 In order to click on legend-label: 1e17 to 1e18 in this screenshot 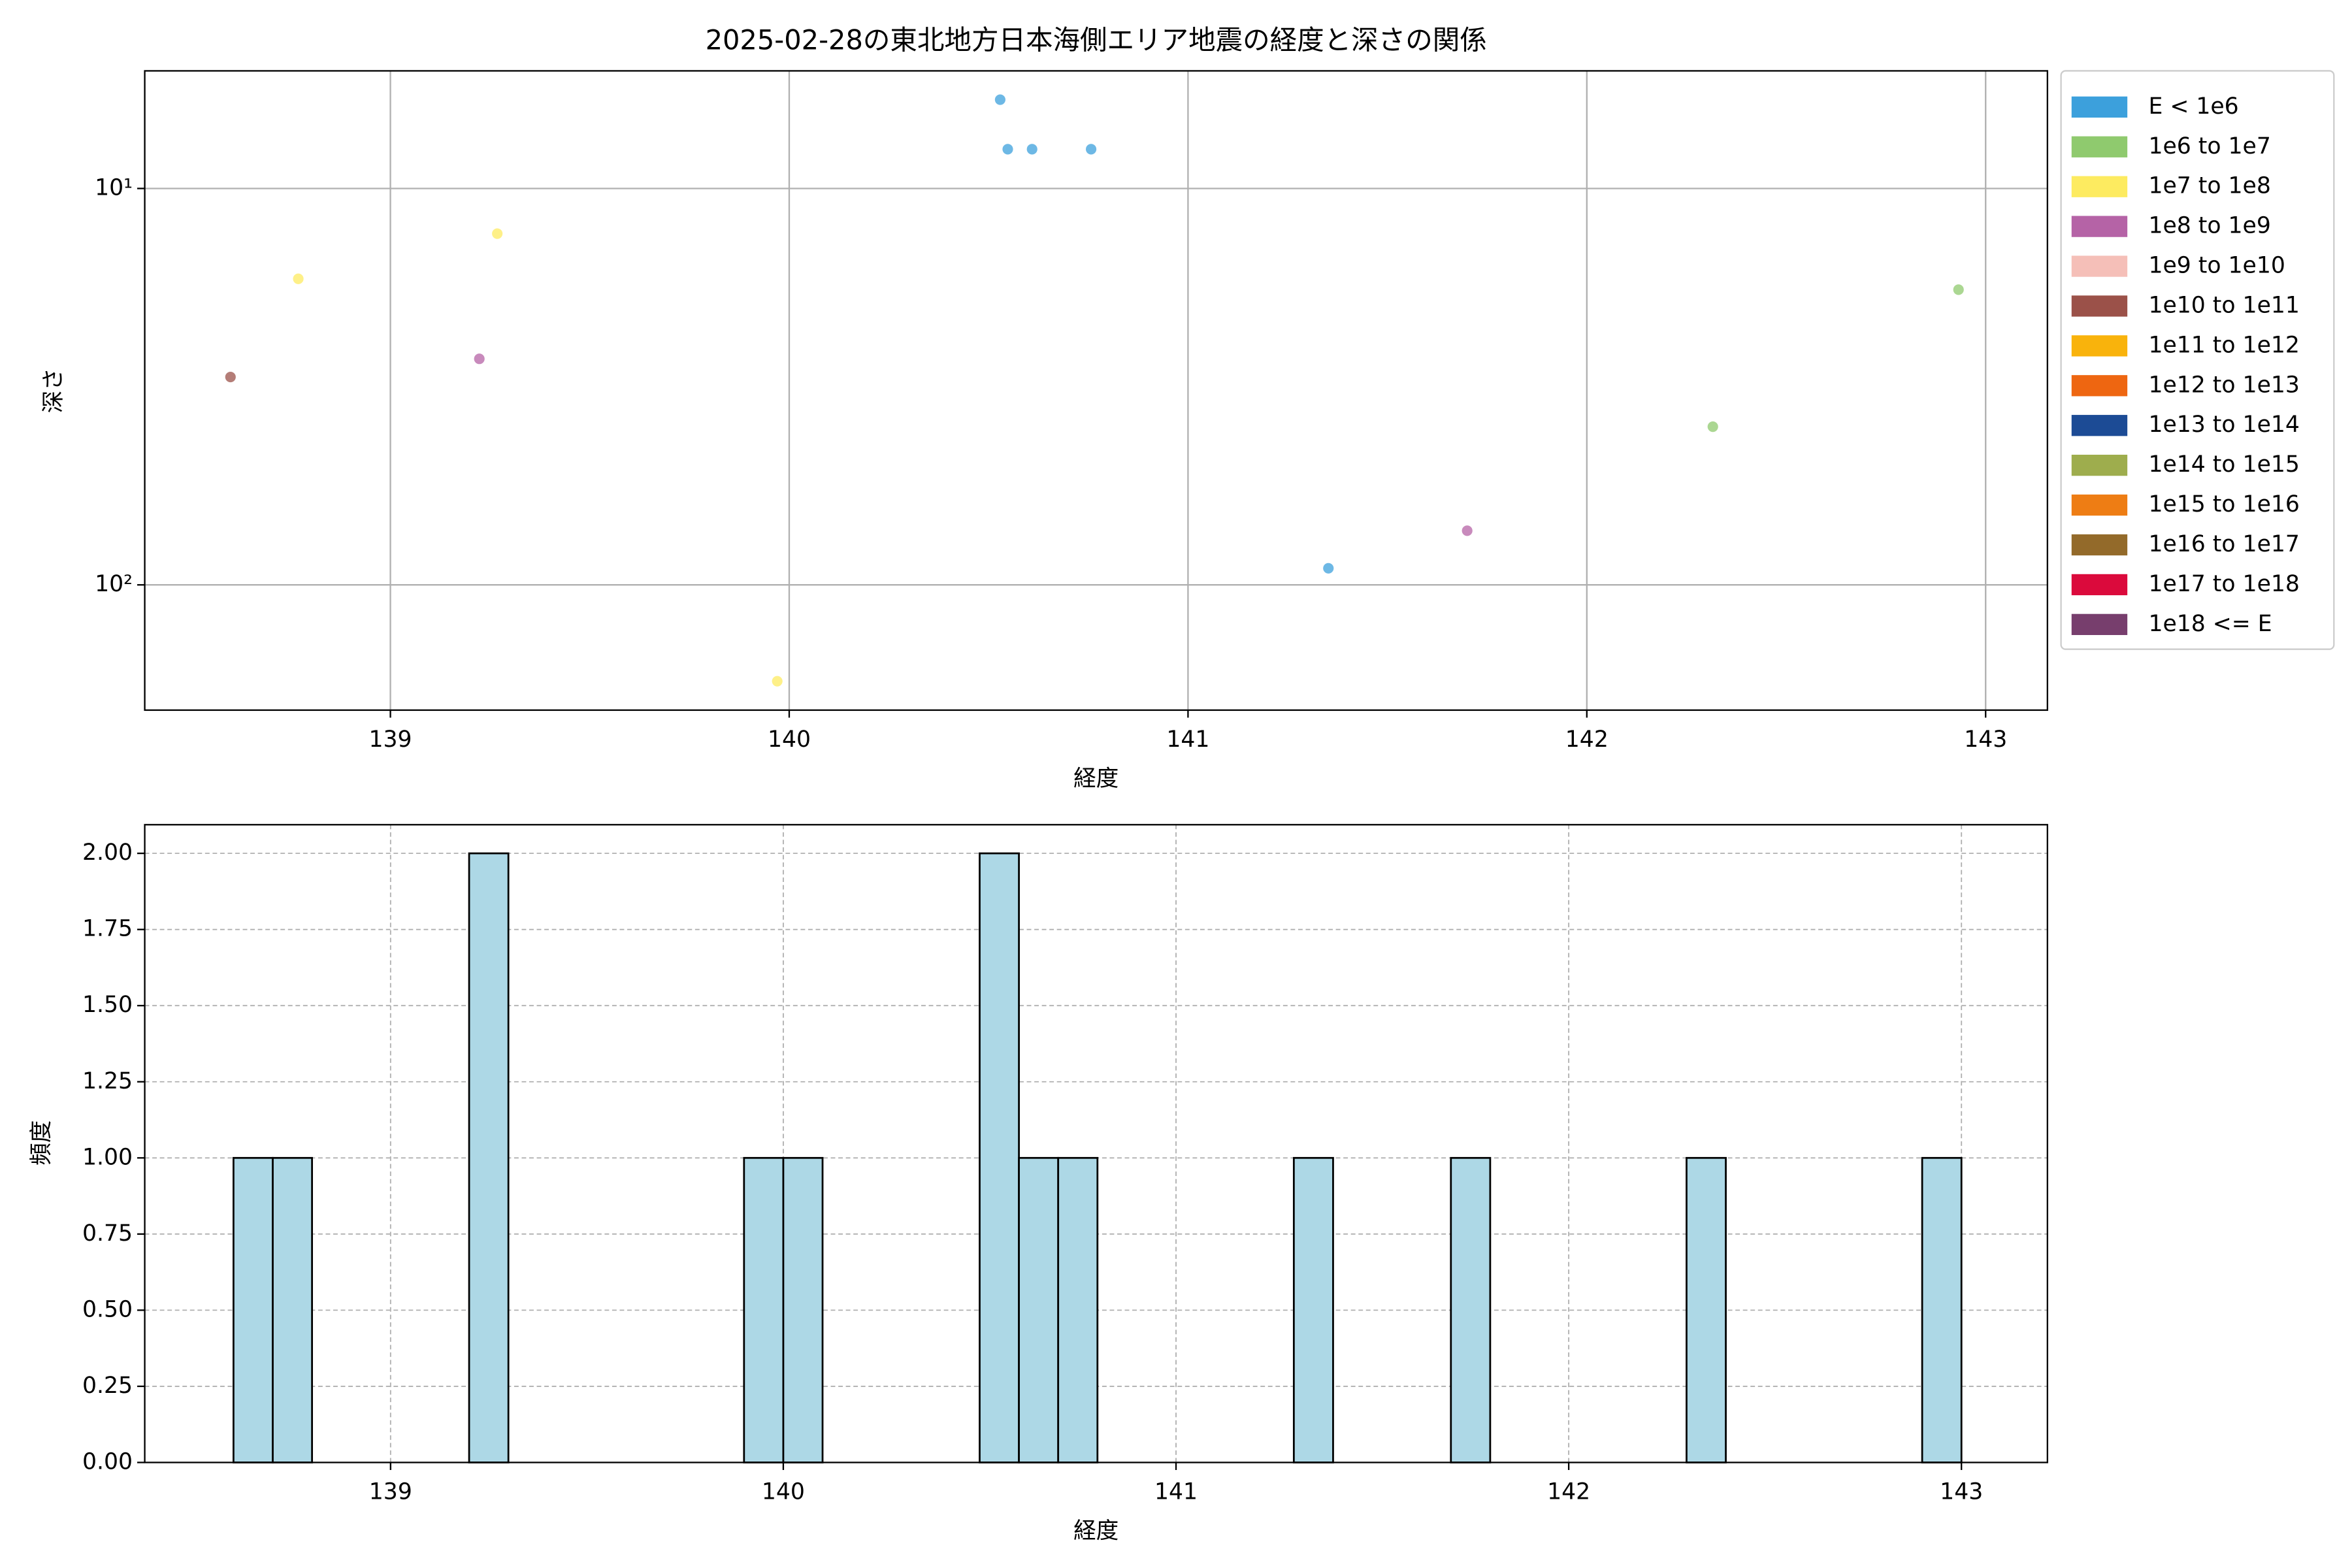, I will do `click(2223, 584)`.